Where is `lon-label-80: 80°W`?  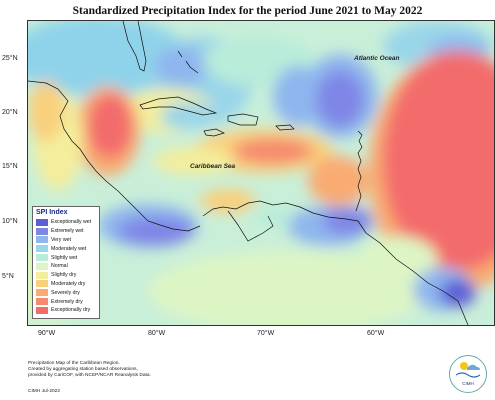 lon-label-80: 80°W is located at coordinates (157, 333).